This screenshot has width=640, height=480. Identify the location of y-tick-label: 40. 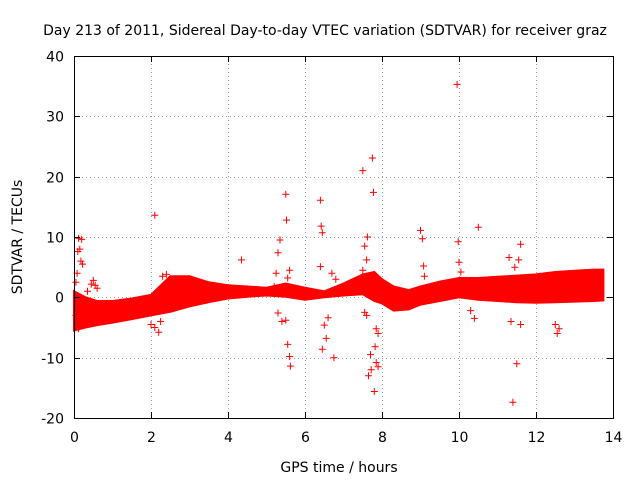
(55, 58).